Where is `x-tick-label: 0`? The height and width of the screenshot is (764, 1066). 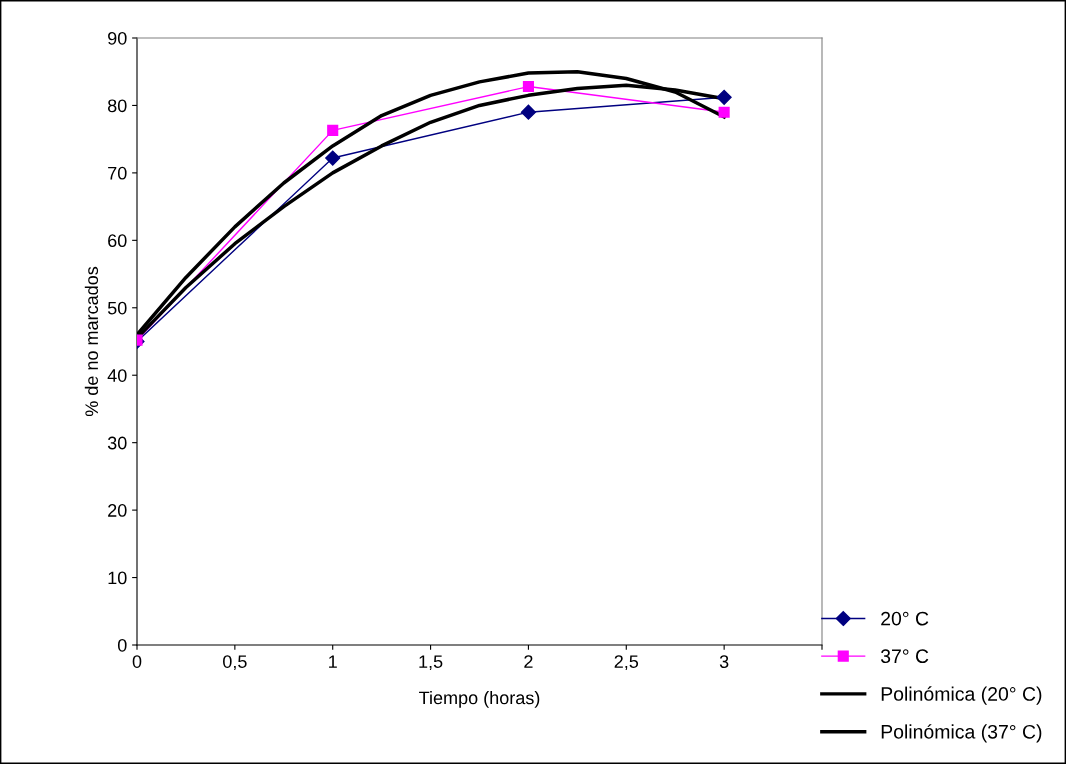
x-tick-label: 0 is located at coordinates (137, 661).